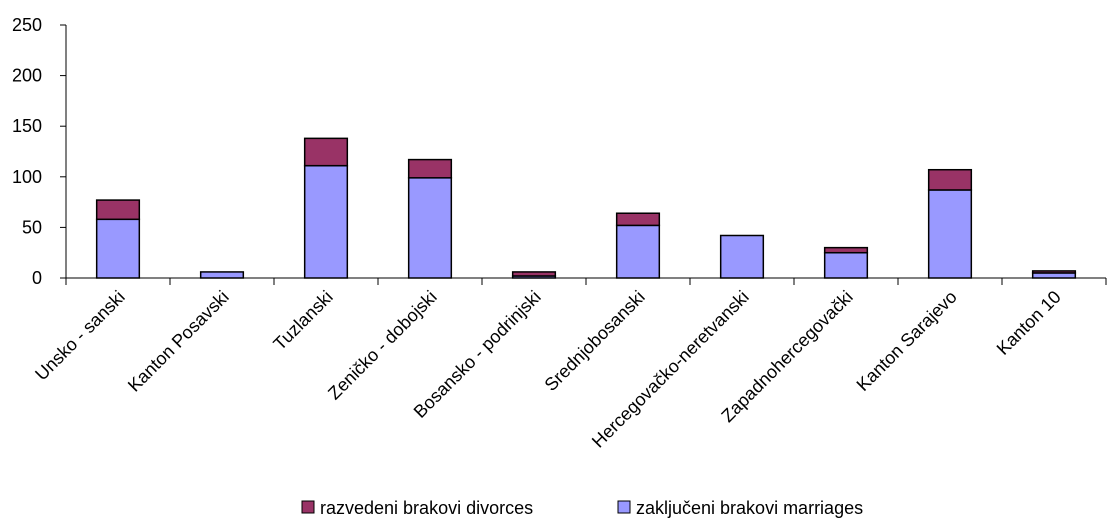 This screenshot has width=1120, height=521. What do you see at coordinates (39, 151) in the screenshot?
I see `y-axis: 0 50 100 150 200 250` at bounding box center [39, 151].